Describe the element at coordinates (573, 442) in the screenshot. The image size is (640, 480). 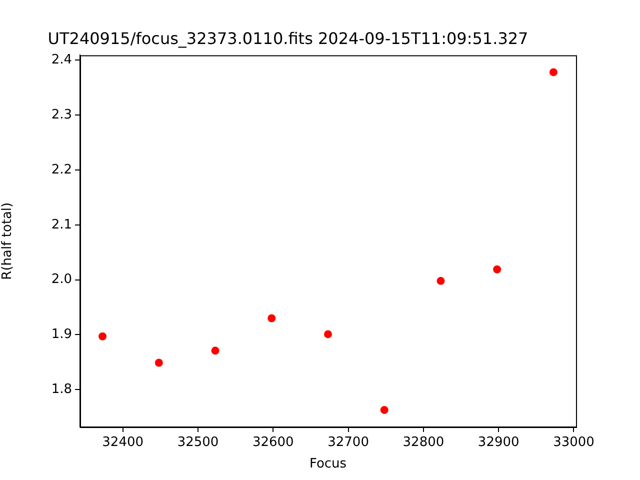
I see `x-tick-label: 33000` at that location.